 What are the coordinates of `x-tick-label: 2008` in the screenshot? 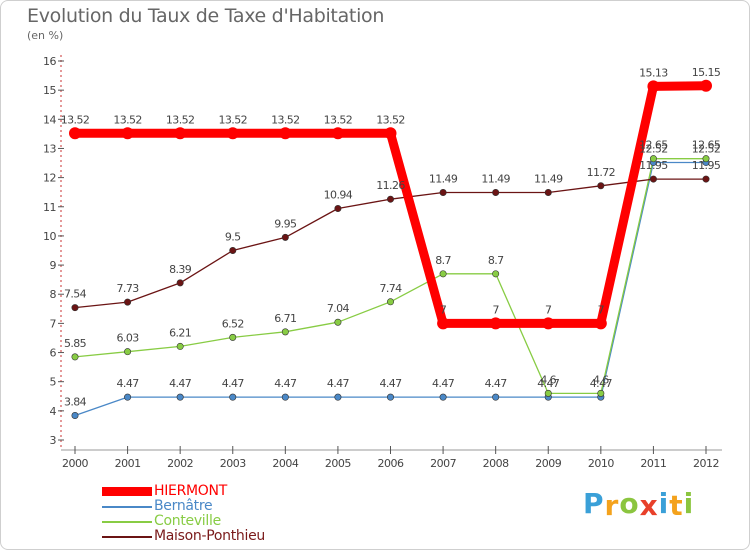 It's located at (496, 463).